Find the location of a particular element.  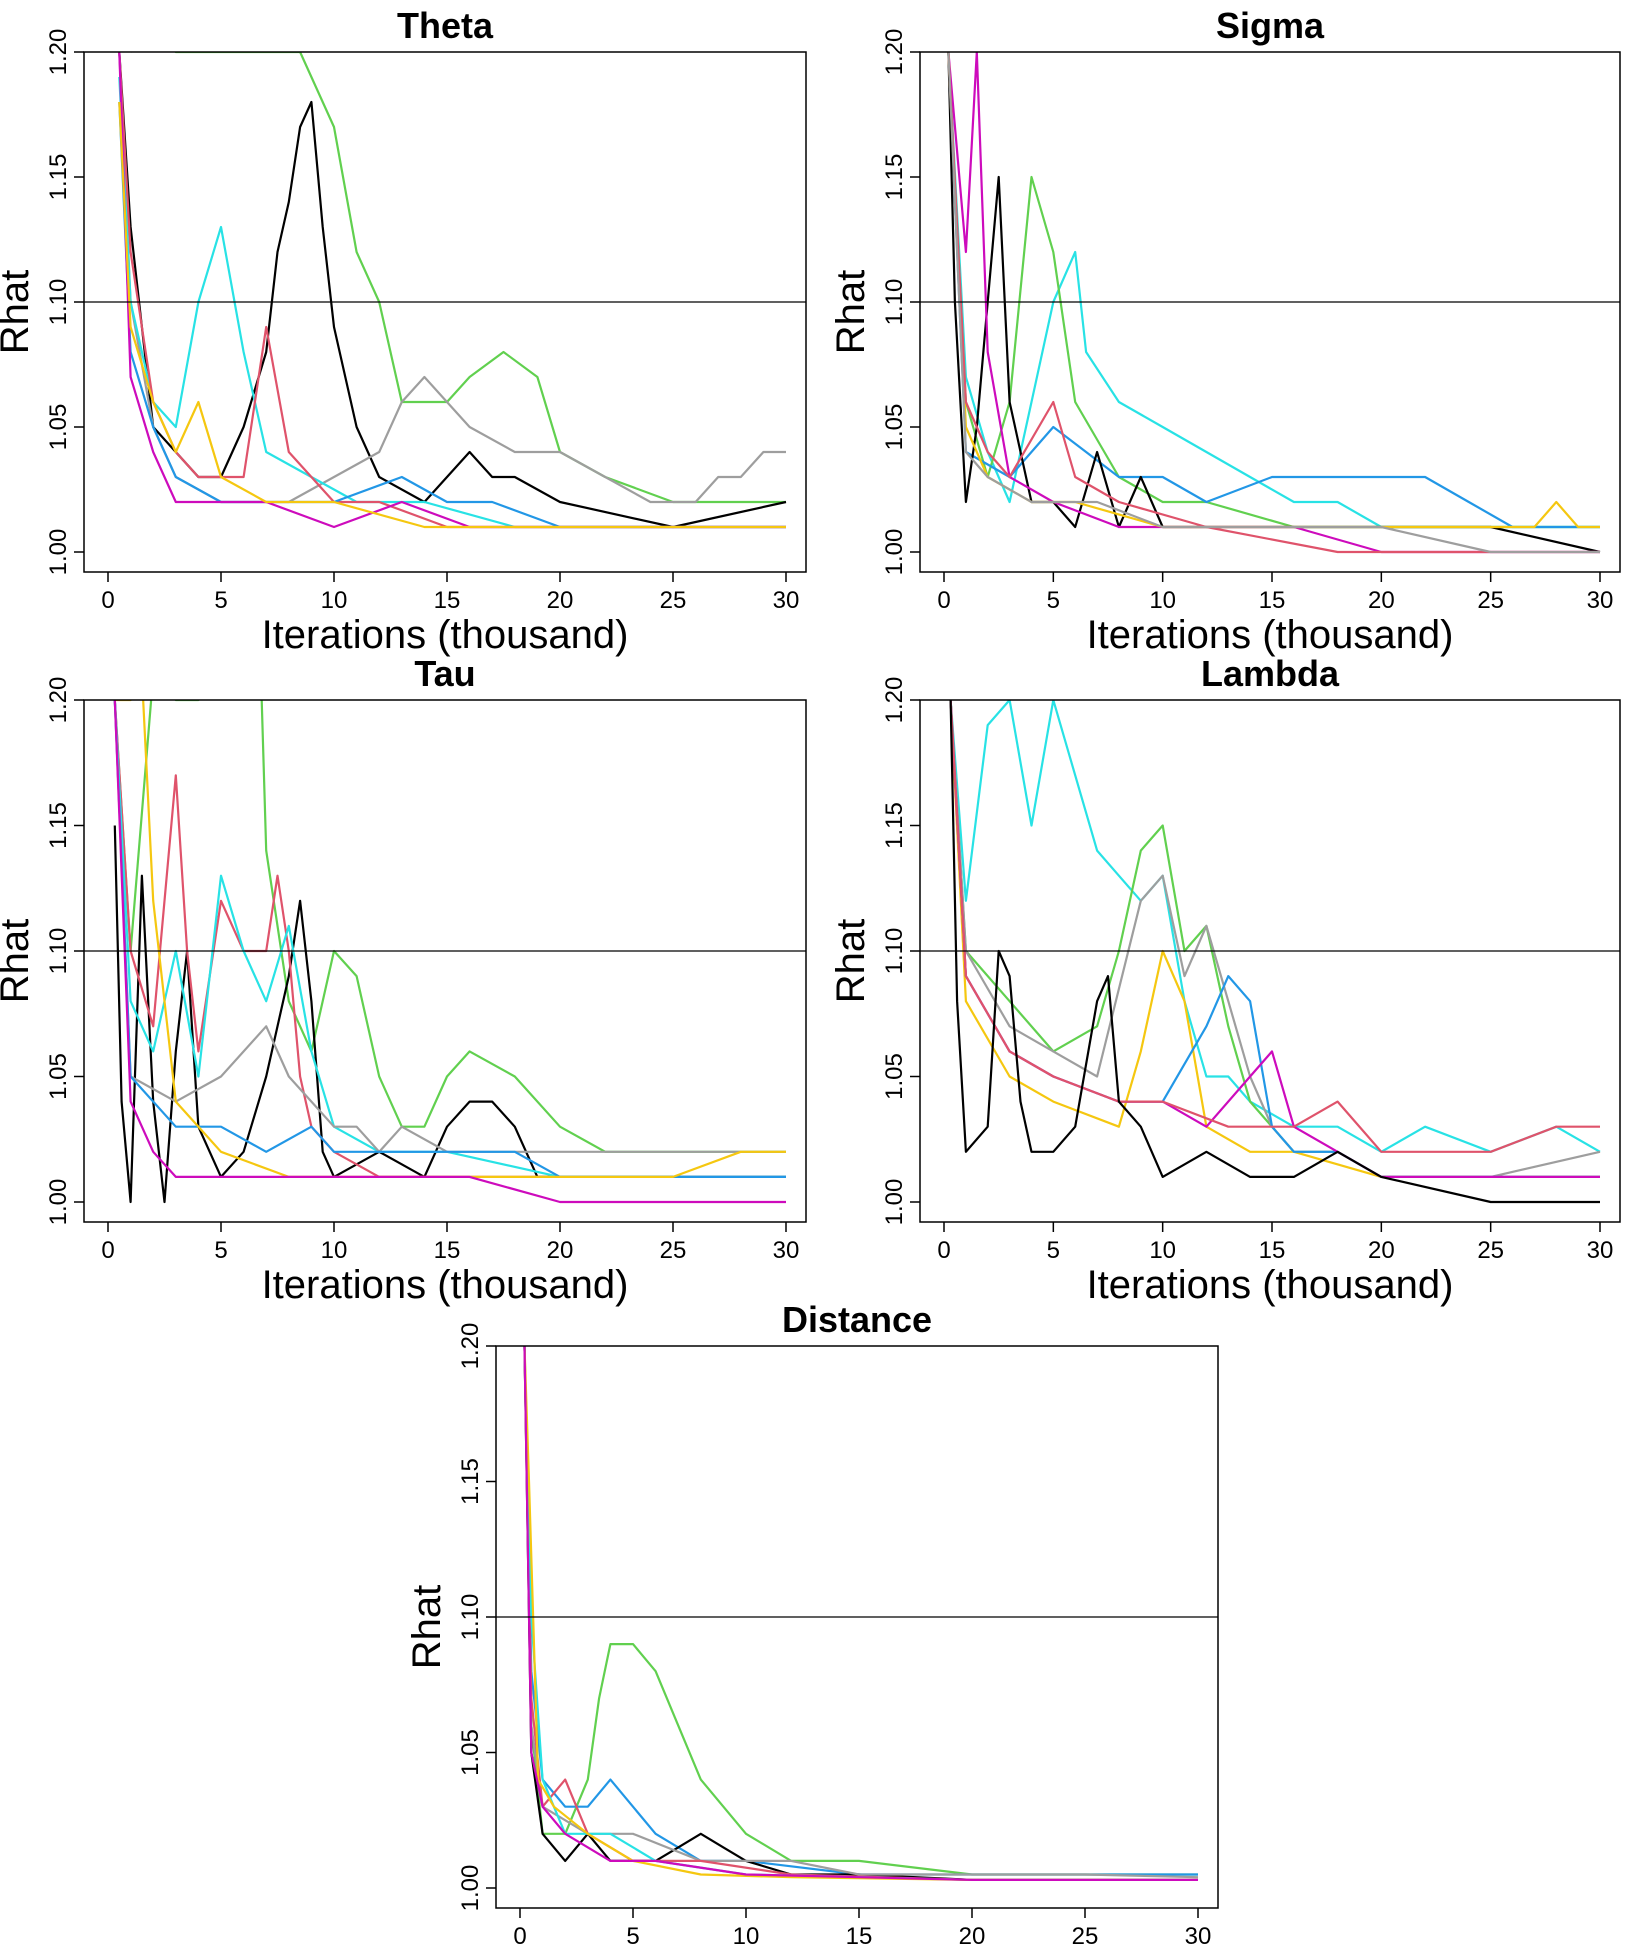

panel-title: Distance is located at coordinates (857, 1319).